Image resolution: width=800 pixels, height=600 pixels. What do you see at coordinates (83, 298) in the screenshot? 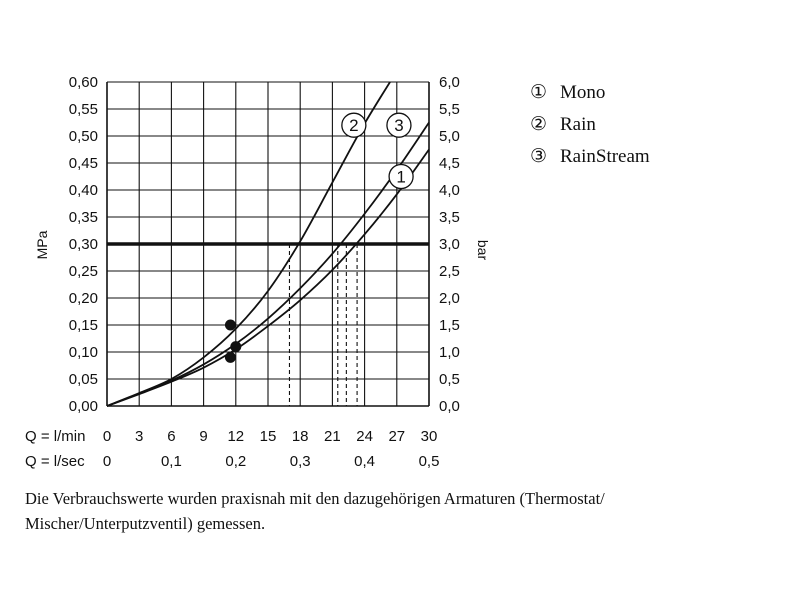
I see `y-left-tick-label: 0,20` at bounding box center [83, 298].